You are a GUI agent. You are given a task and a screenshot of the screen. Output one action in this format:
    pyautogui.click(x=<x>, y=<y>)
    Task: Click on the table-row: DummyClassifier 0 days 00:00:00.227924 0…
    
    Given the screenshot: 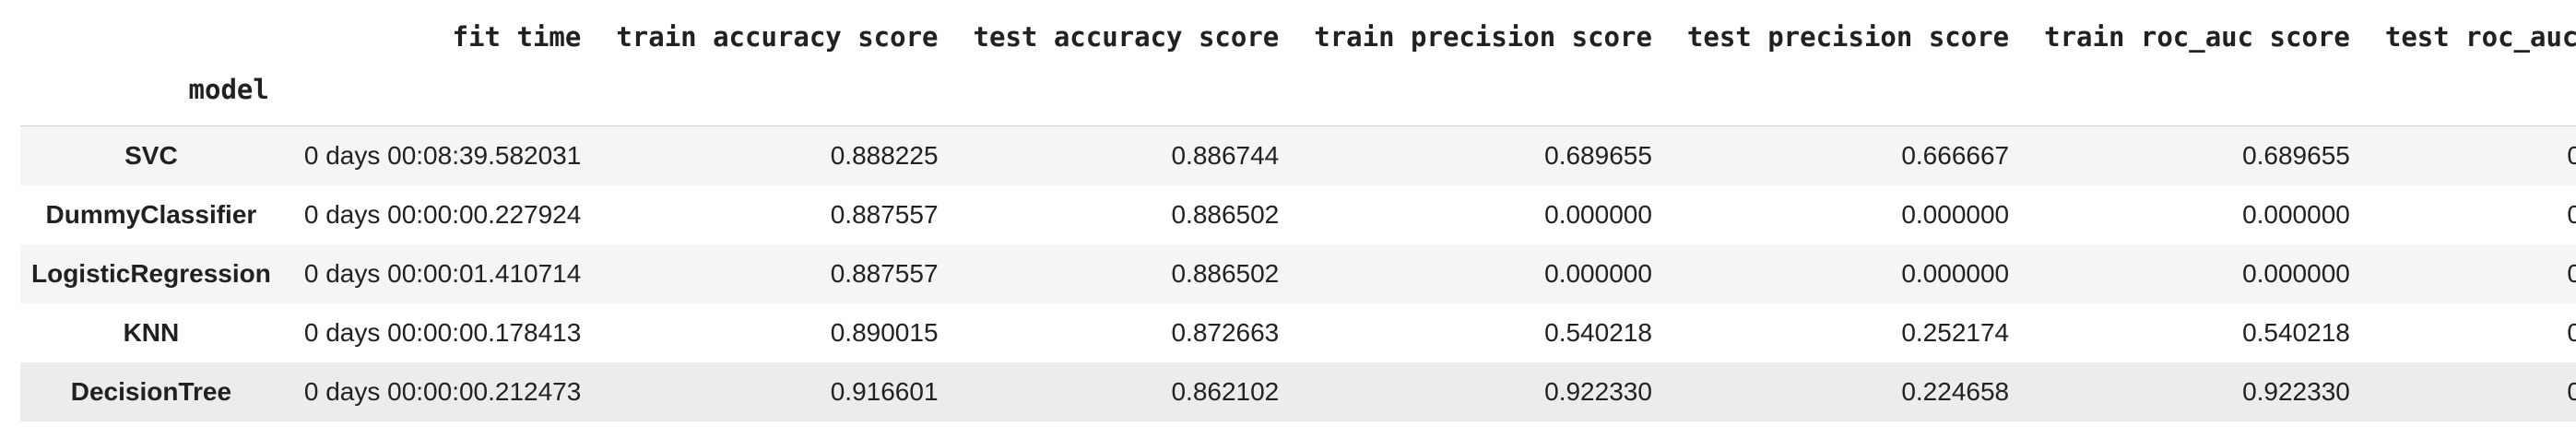 What is the action you would take?
    pyautogui.click(x=1298, y=215)
    